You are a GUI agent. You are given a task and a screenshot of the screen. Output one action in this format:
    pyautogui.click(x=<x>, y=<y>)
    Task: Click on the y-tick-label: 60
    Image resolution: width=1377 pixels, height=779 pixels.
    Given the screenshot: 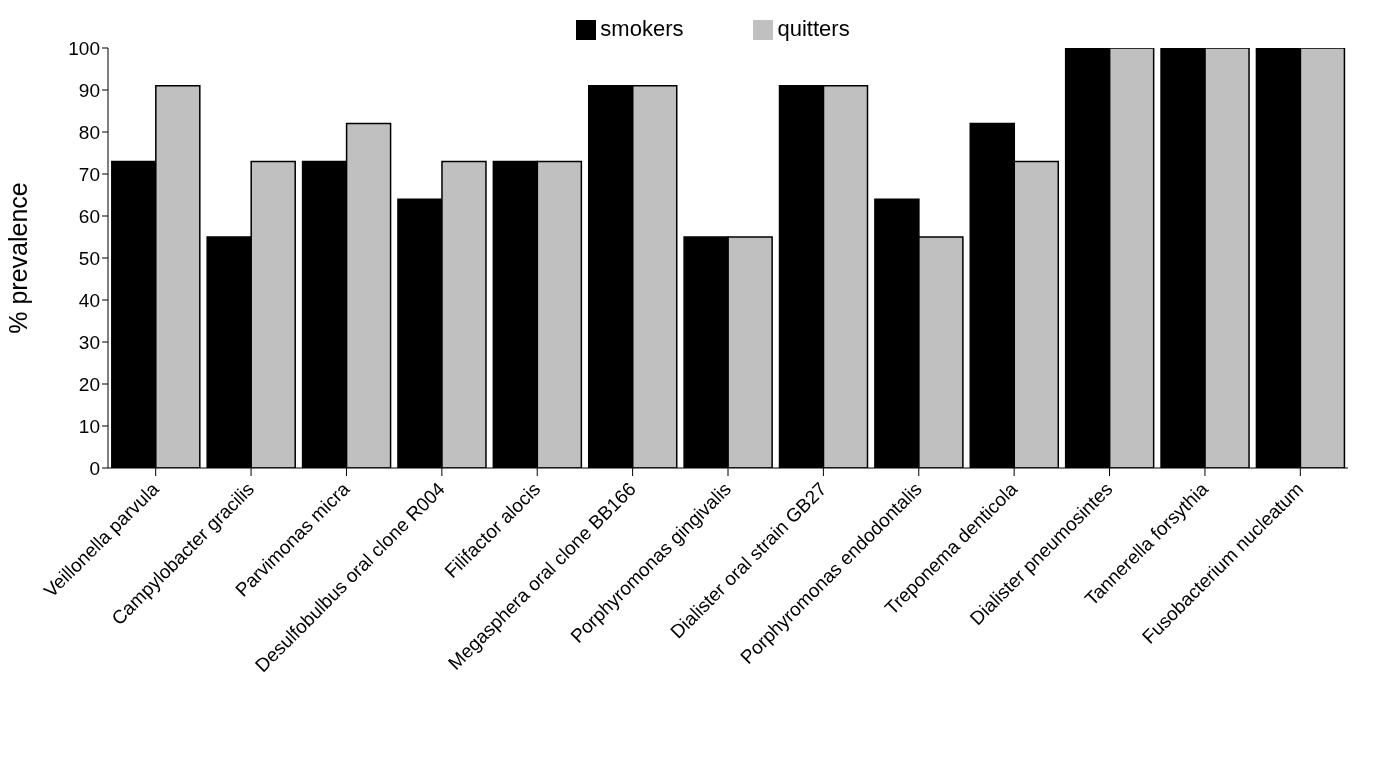 What is the action you would take?
    pyautogui.click(x=89, y=216)
    